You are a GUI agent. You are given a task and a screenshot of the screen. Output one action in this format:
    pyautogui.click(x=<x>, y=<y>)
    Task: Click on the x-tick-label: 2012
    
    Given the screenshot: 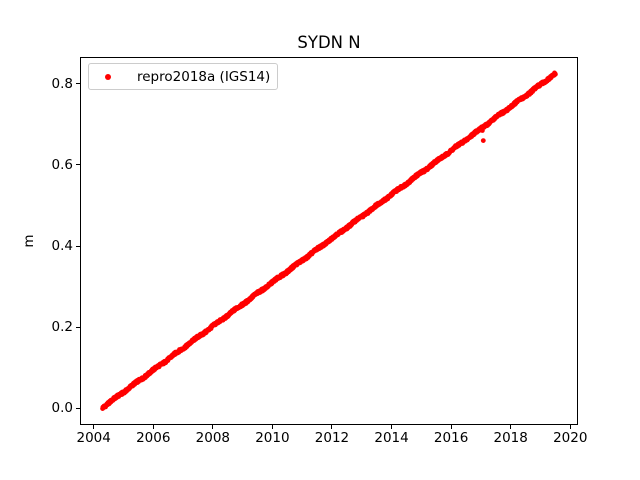 What is the action you would take?
    pyautogui.click(x=332, y=438)
    